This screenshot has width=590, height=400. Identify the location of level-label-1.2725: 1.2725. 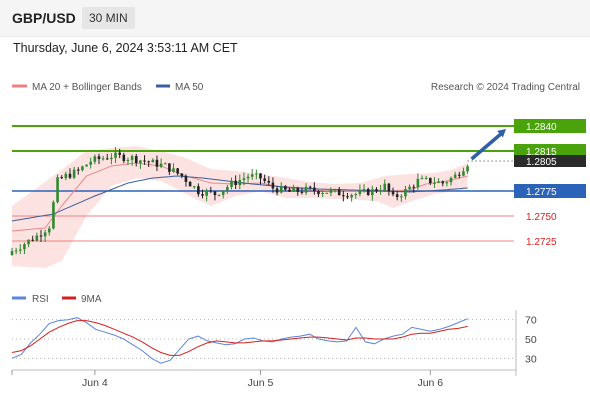
(541, 242).